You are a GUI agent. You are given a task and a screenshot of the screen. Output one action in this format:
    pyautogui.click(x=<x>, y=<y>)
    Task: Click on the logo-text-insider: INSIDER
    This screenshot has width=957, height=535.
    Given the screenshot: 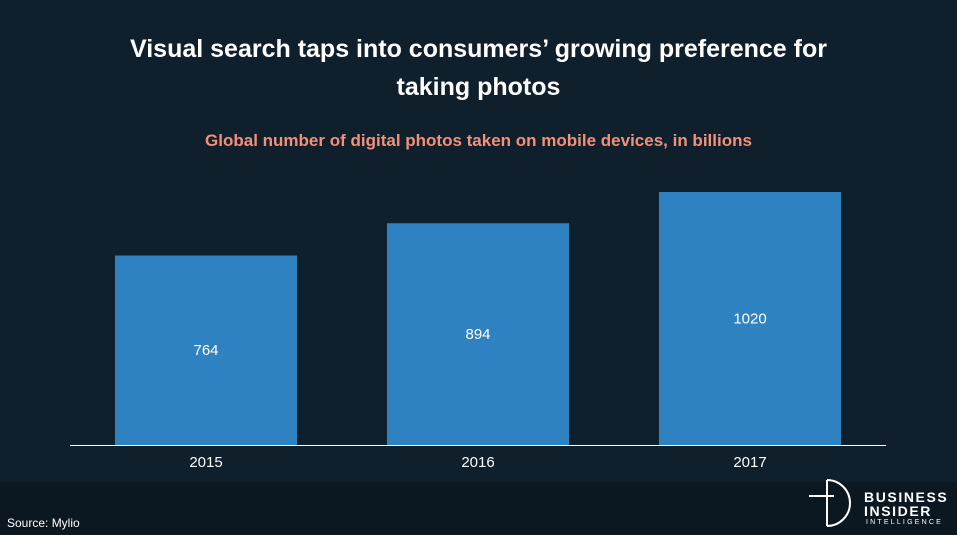 What is the action you would take?
    pyautogui.click(x=898, y=511)
    